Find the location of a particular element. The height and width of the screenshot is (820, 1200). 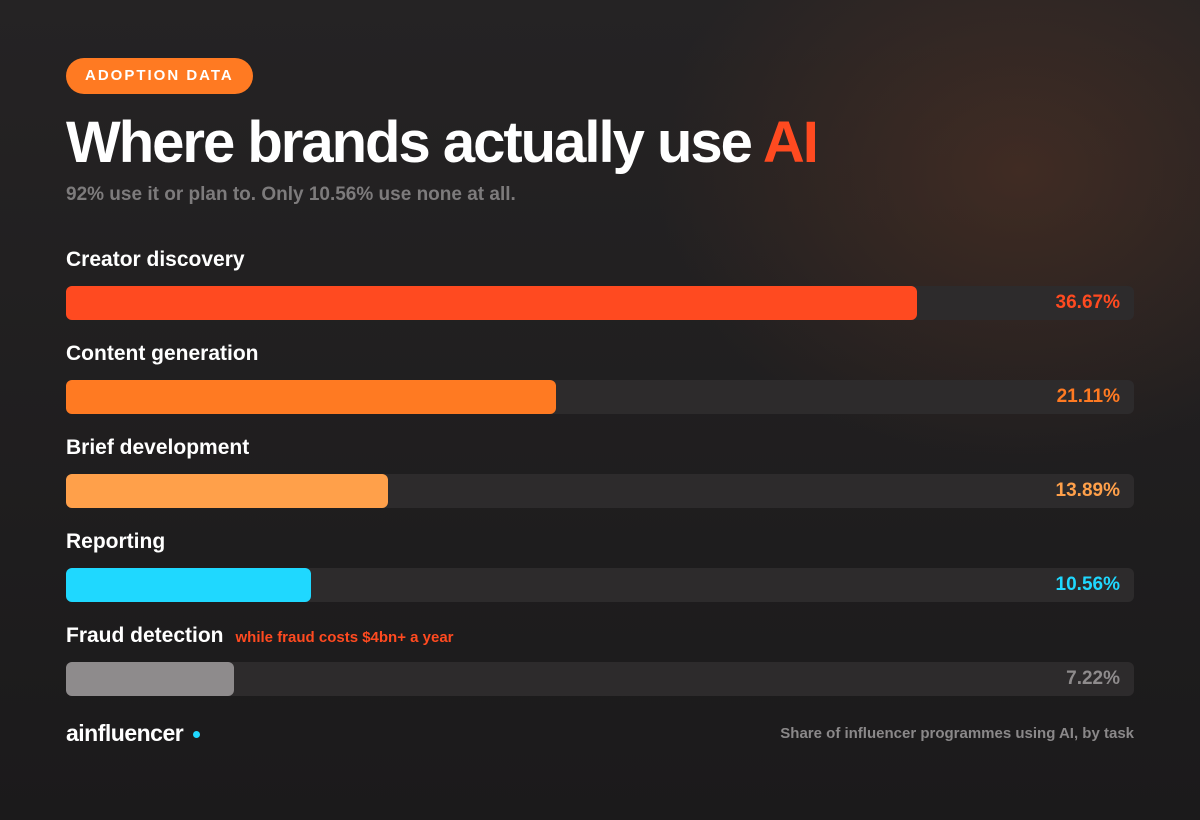

bar-label-text: Content generation is located at coordinates (162, 353).